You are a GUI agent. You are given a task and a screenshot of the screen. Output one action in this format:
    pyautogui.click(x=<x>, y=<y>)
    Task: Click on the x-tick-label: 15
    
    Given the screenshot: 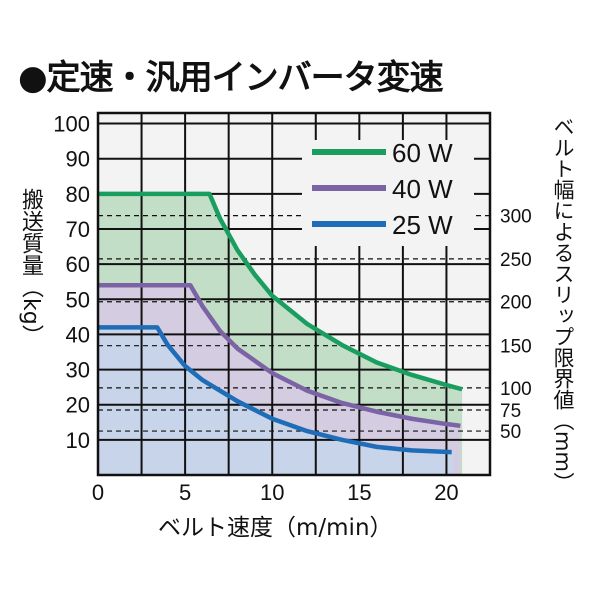 What is the action you would take?
    pyautogui.click(x=359, y=492)
    